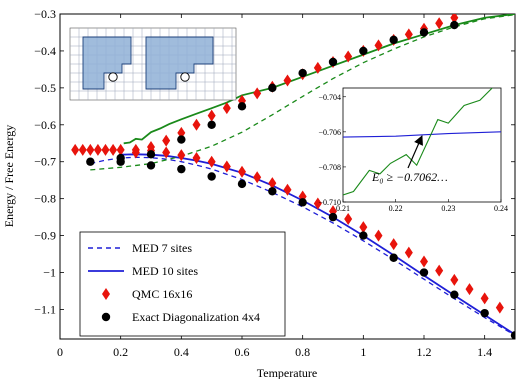 The image size is (516, 379). What do you see at coordinates (196, 317) in the screenshot?
I see `legend-label-ed: Exact Diagonalization 4x4` at bounding box center [196, 317].